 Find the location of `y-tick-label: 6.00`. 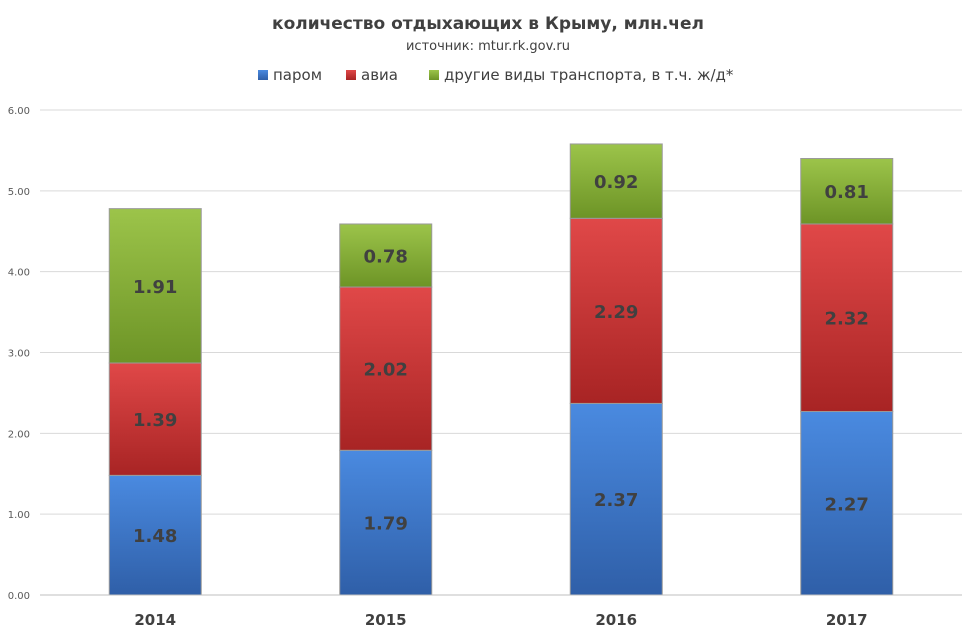

y-tick-label: 6.00 is located at coordinates (19, 111).